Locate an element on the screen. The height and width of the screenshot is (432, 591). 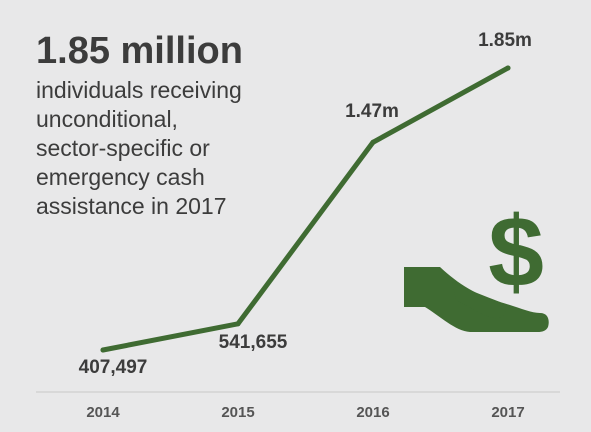
x-tick-label-2014: 2014 is located at coordinates (103, 412).